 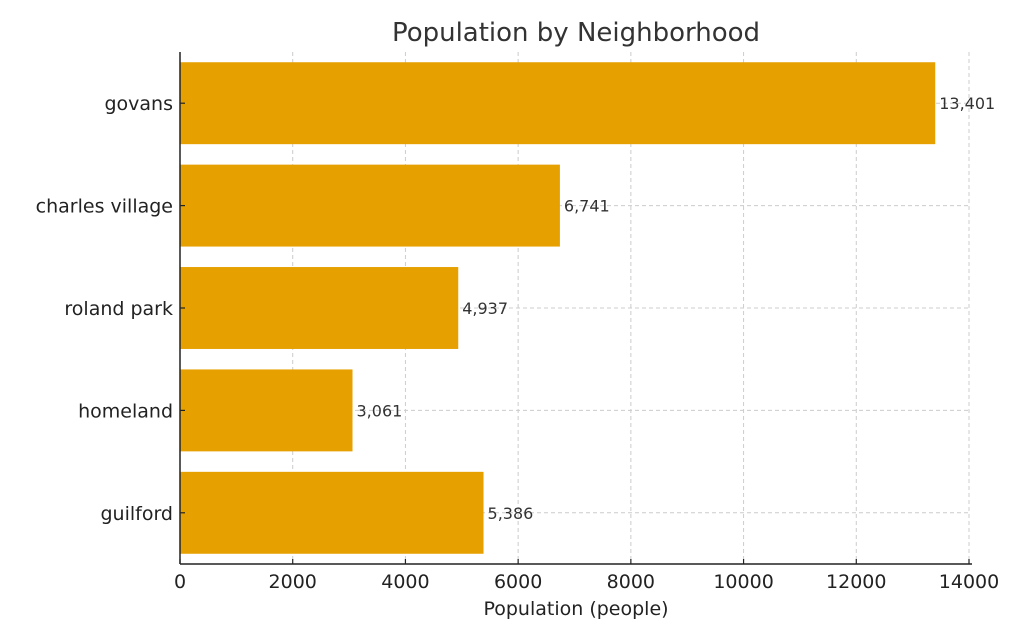 What do you see at coordinates (969, 582) in the screenshot?
I see `x-tick-label: 14000` at bounding box center [969, 582].